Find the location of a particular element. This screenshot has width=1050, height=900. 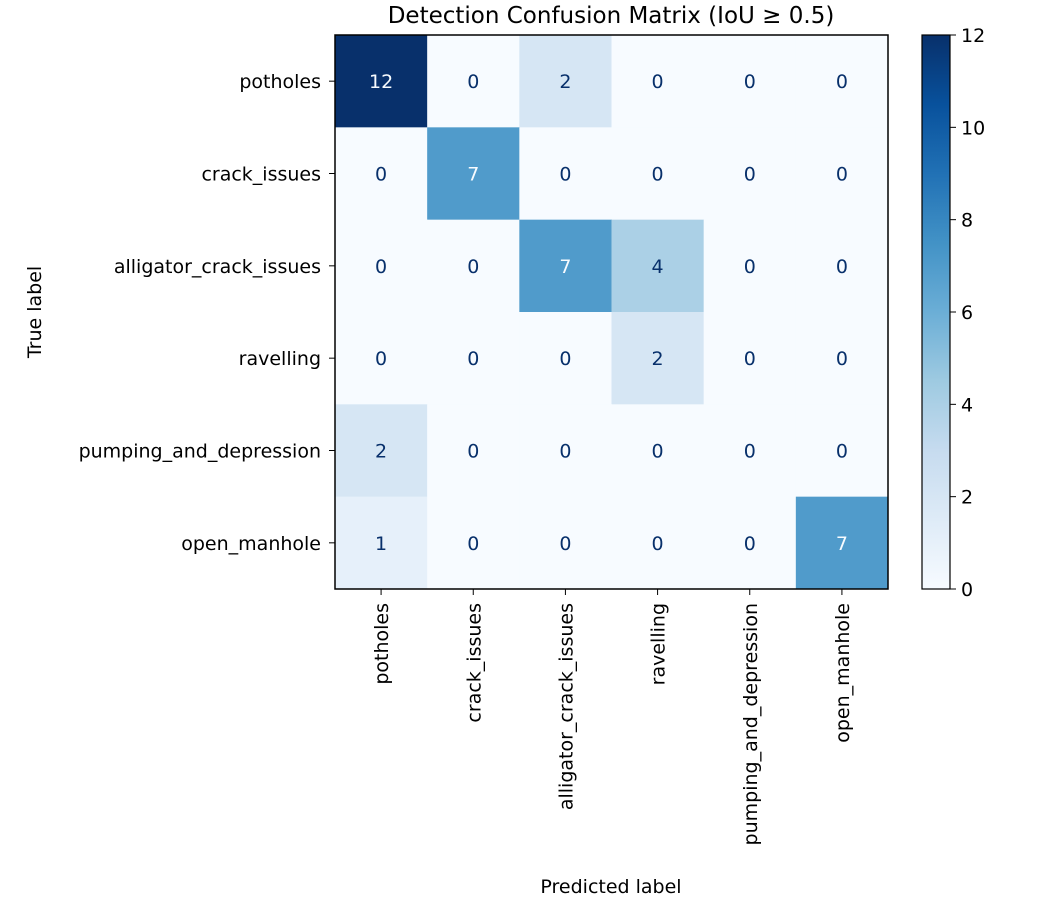

y-tick-label: potholes is located at coordinates (280, 82).